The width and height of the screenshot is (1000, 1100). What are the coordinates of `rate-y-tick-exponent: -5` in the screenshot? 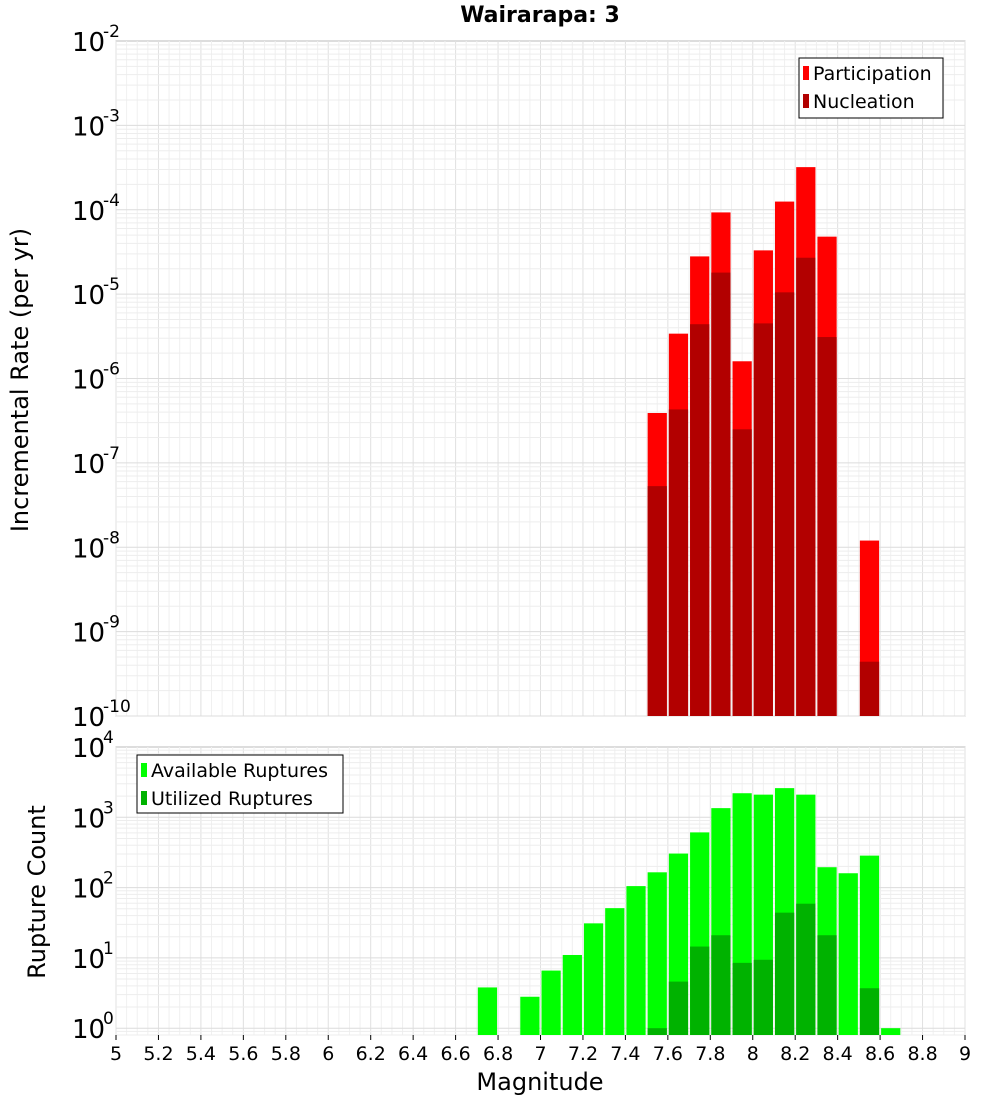 It's located at (111, 285).